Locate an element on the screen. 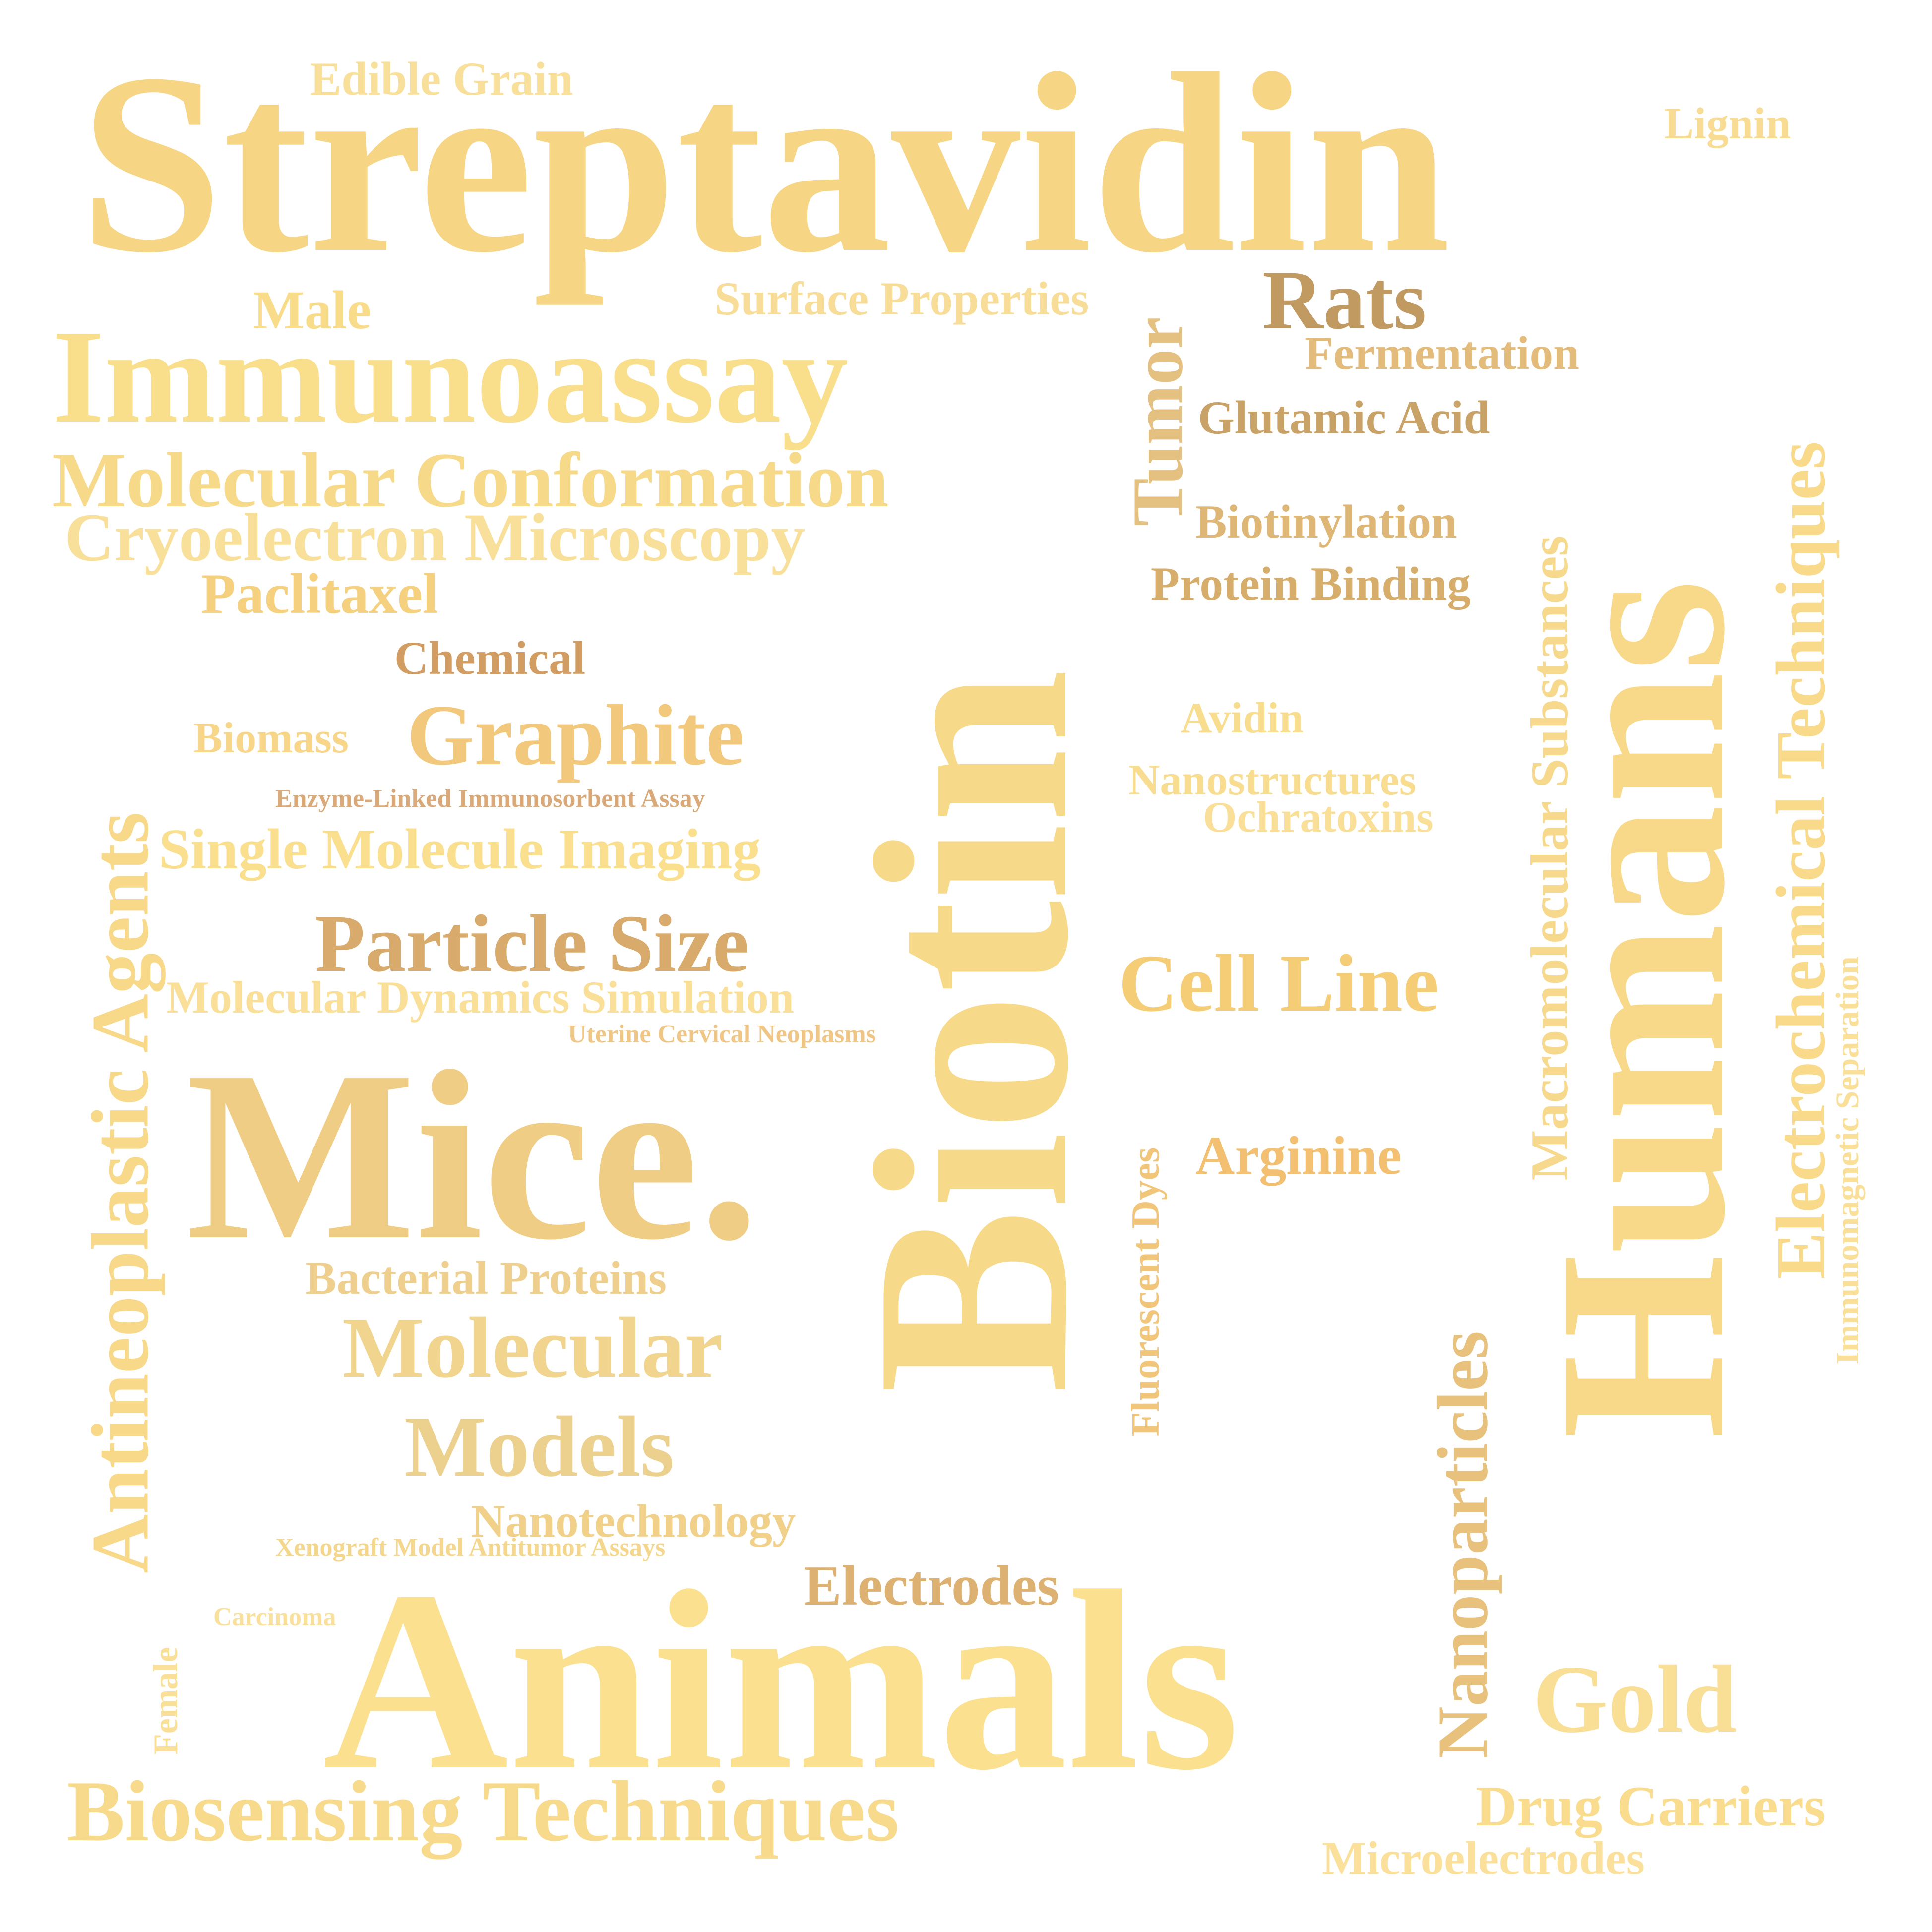  word-molecular-conformation: Molecular Conformation is located at coordinates (470, 480).